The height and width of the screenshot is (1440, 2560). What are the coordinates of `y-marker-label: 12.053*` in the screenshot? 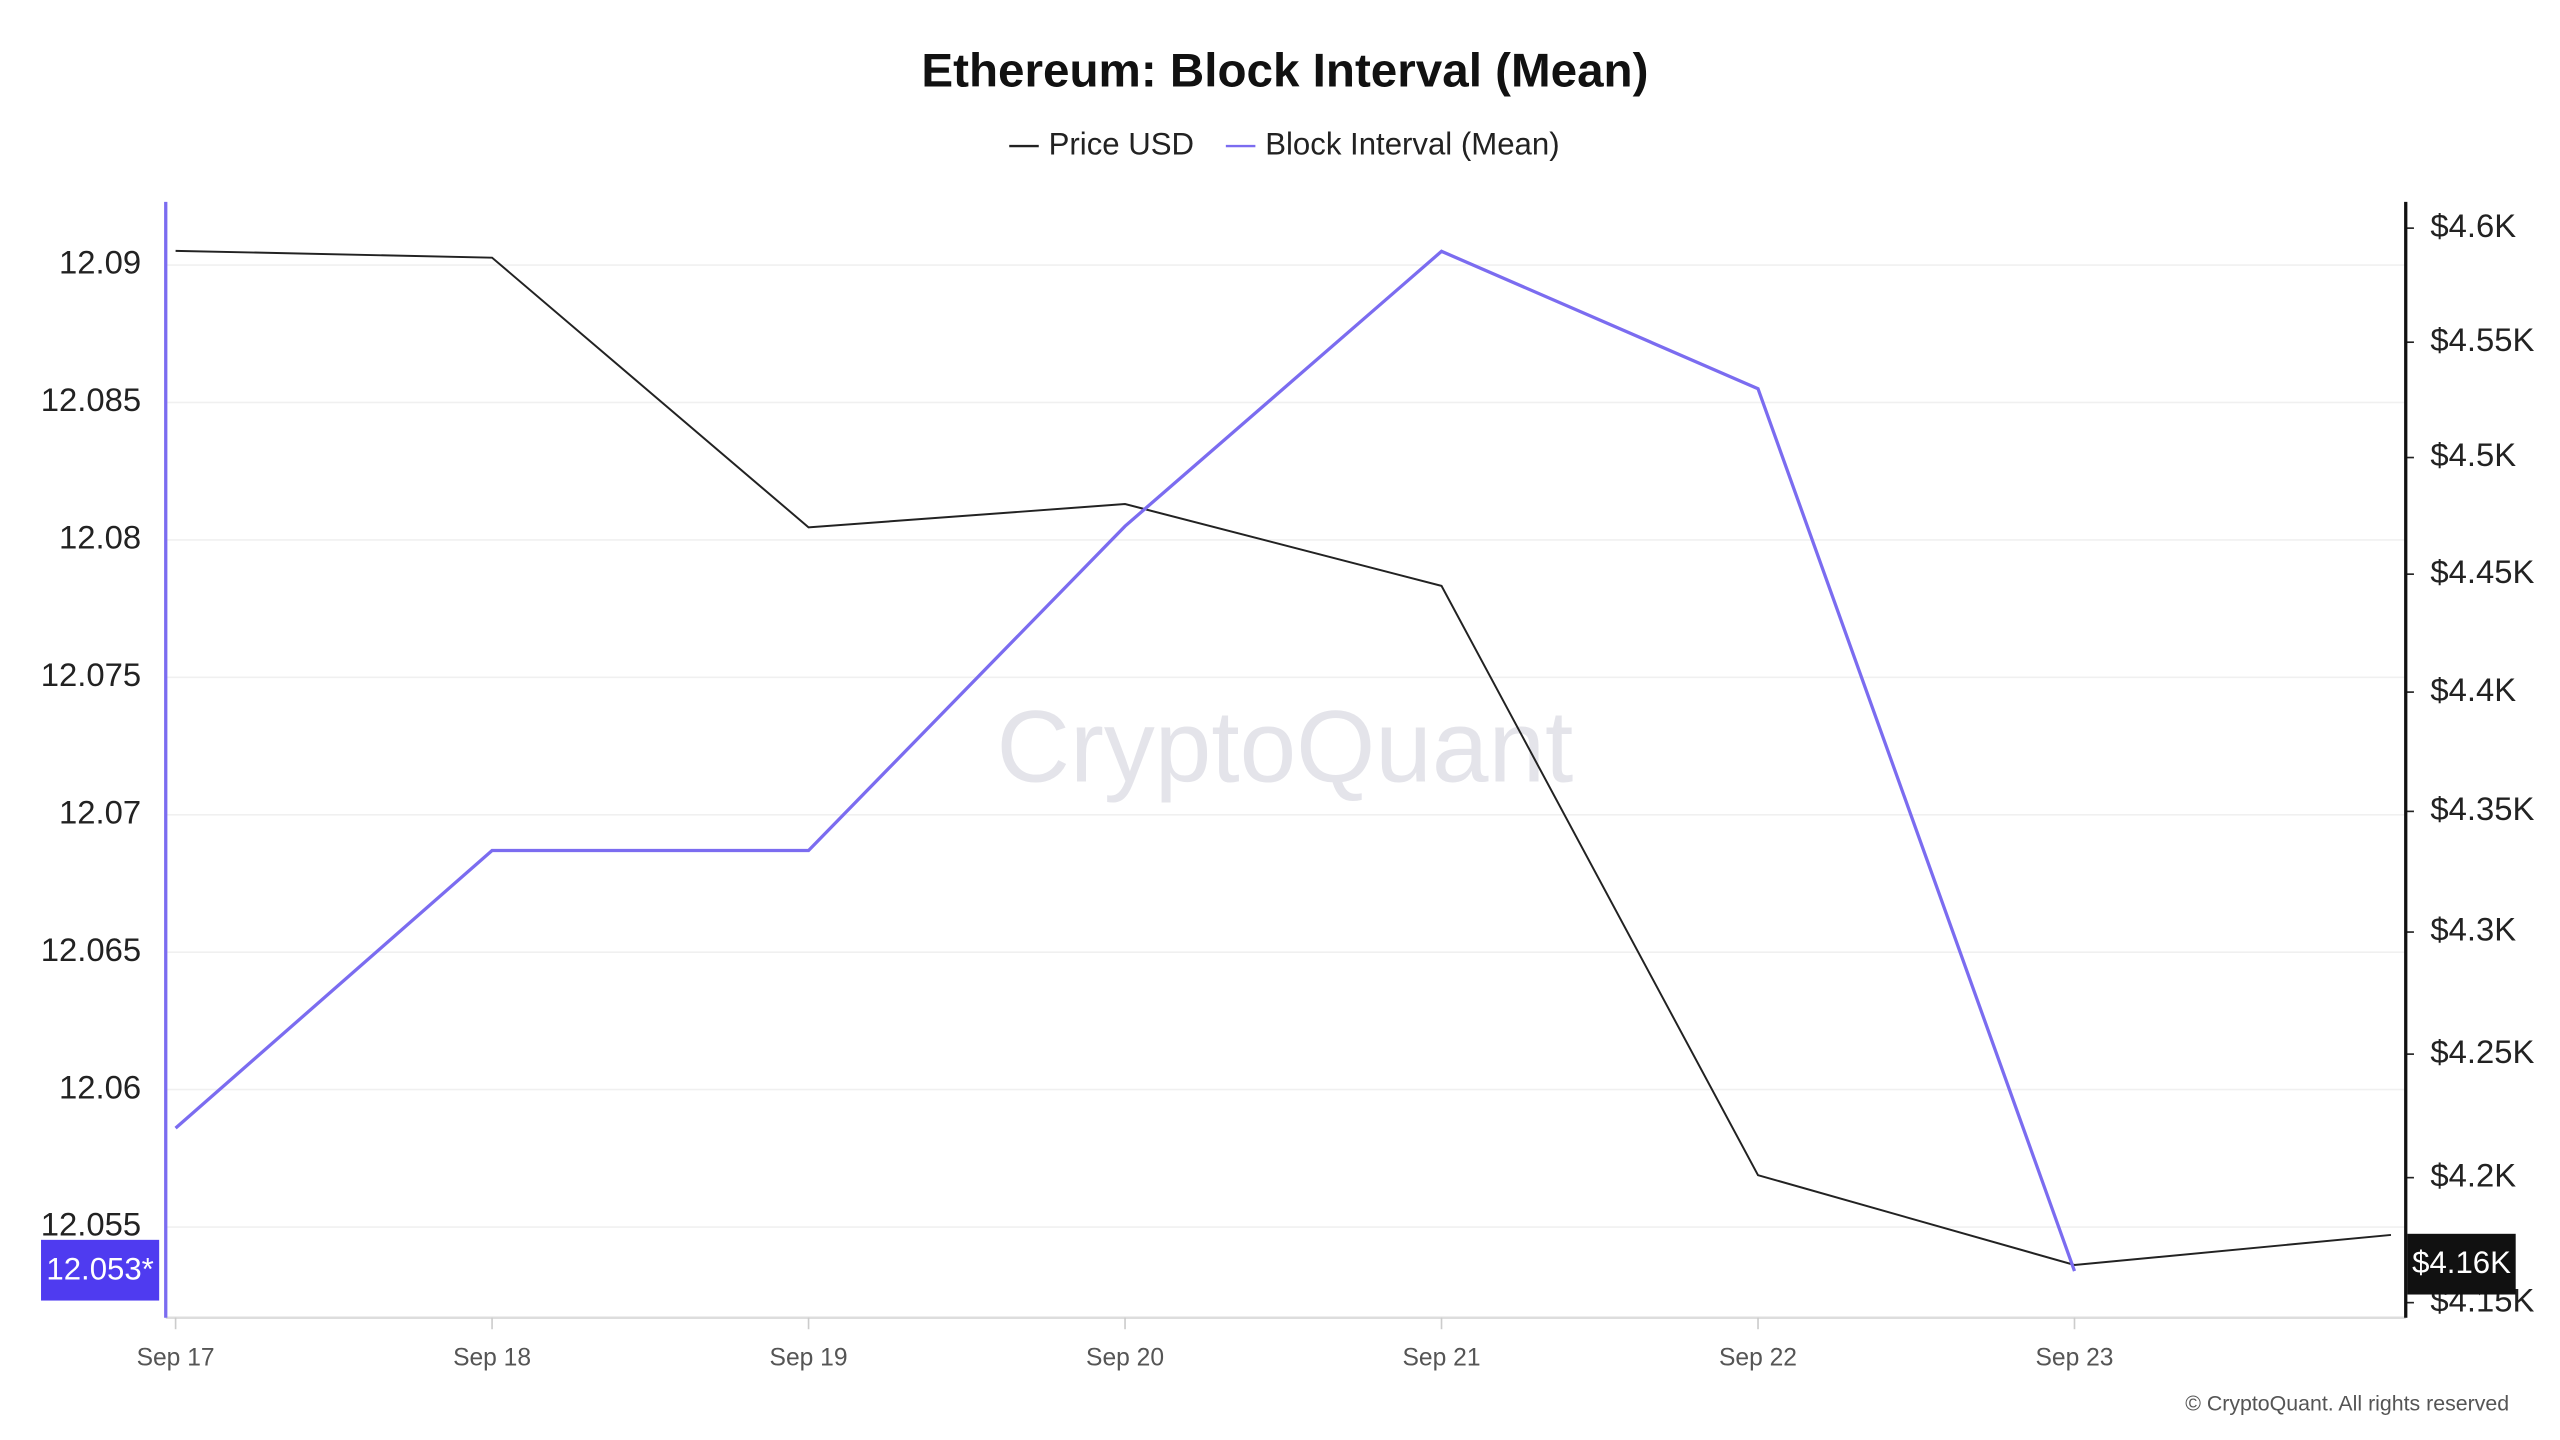 It's located at (99, 1268).